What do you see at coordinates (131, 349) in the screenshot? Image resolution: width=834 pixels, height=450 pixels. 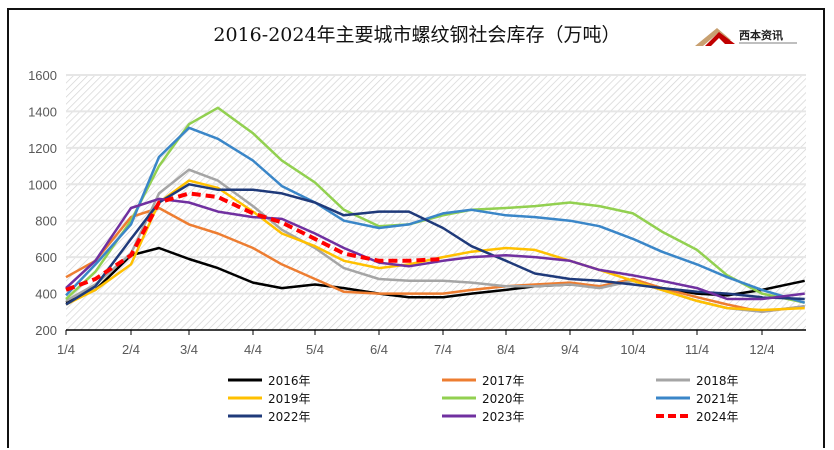 I see `x-tick-label: 2/4` at bounding box center [131, 349].